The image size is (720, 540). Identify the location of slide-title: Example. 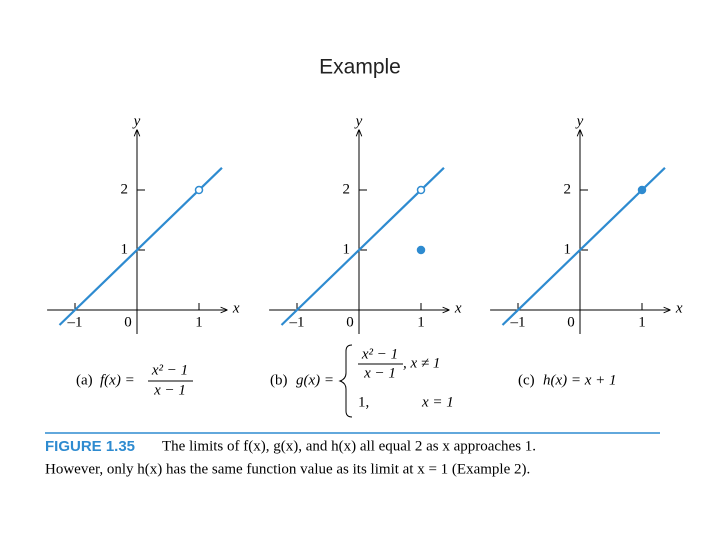
(360, 67).